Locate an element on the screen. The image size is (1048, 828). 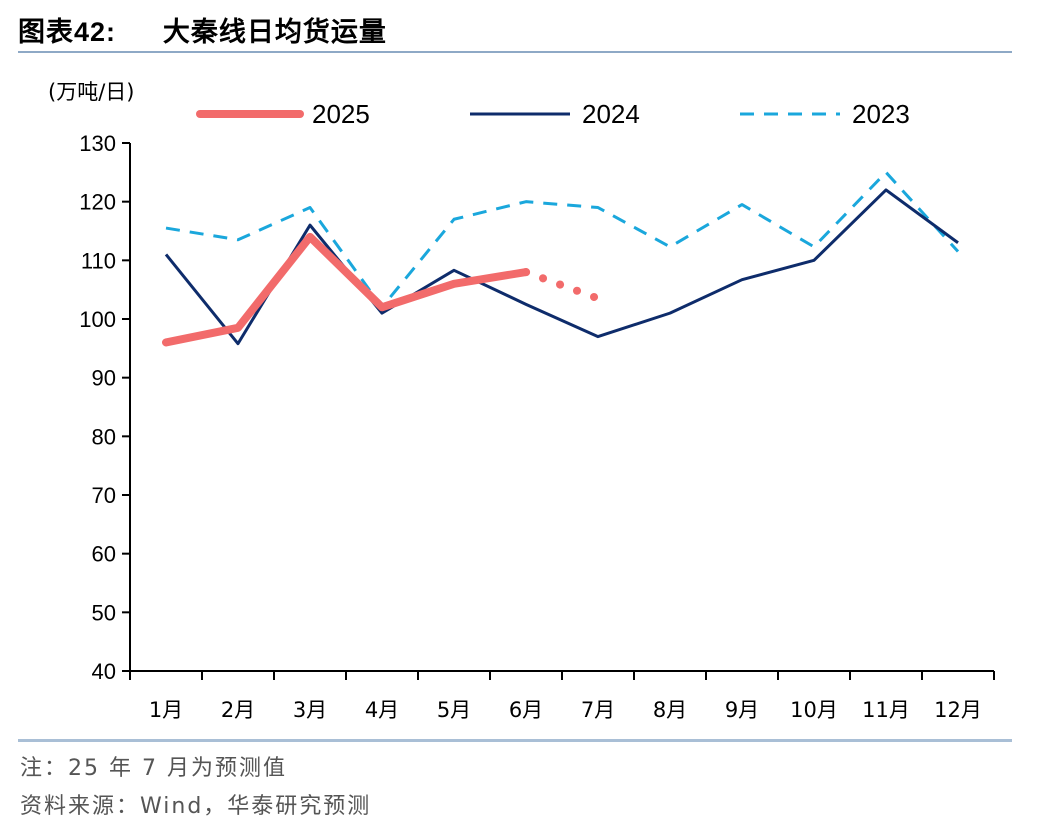
y-tick-label: 100 is located at coordinates (97, 319).